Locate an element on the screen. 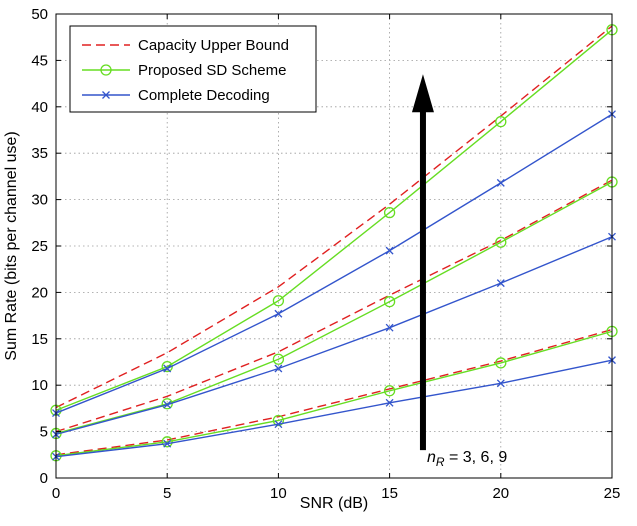 This screenshot has height=526, width=637. x-tick-label: 25 is located at coordinates (612, 493).